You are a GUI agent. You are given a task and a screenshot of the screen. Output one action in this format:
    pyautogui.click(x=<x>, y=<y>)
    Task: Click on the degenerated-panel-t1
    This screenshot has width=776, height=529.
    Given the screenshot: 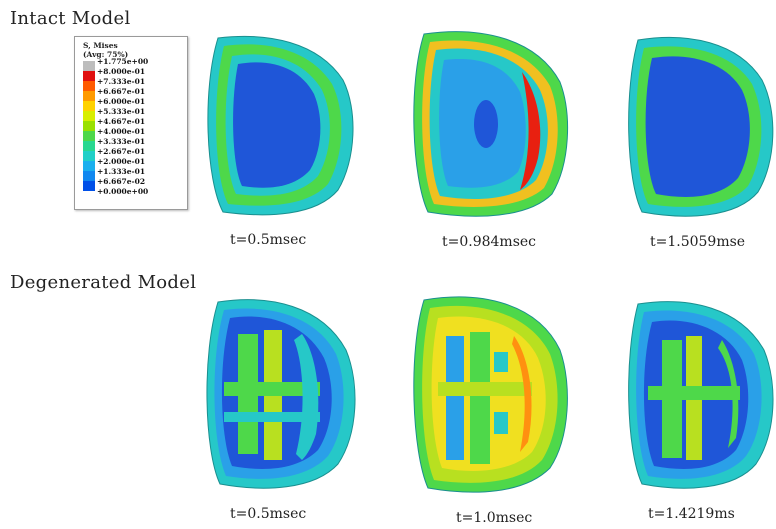 What is the action you would take?
    pyautogui.click(x=281, y=394)
    